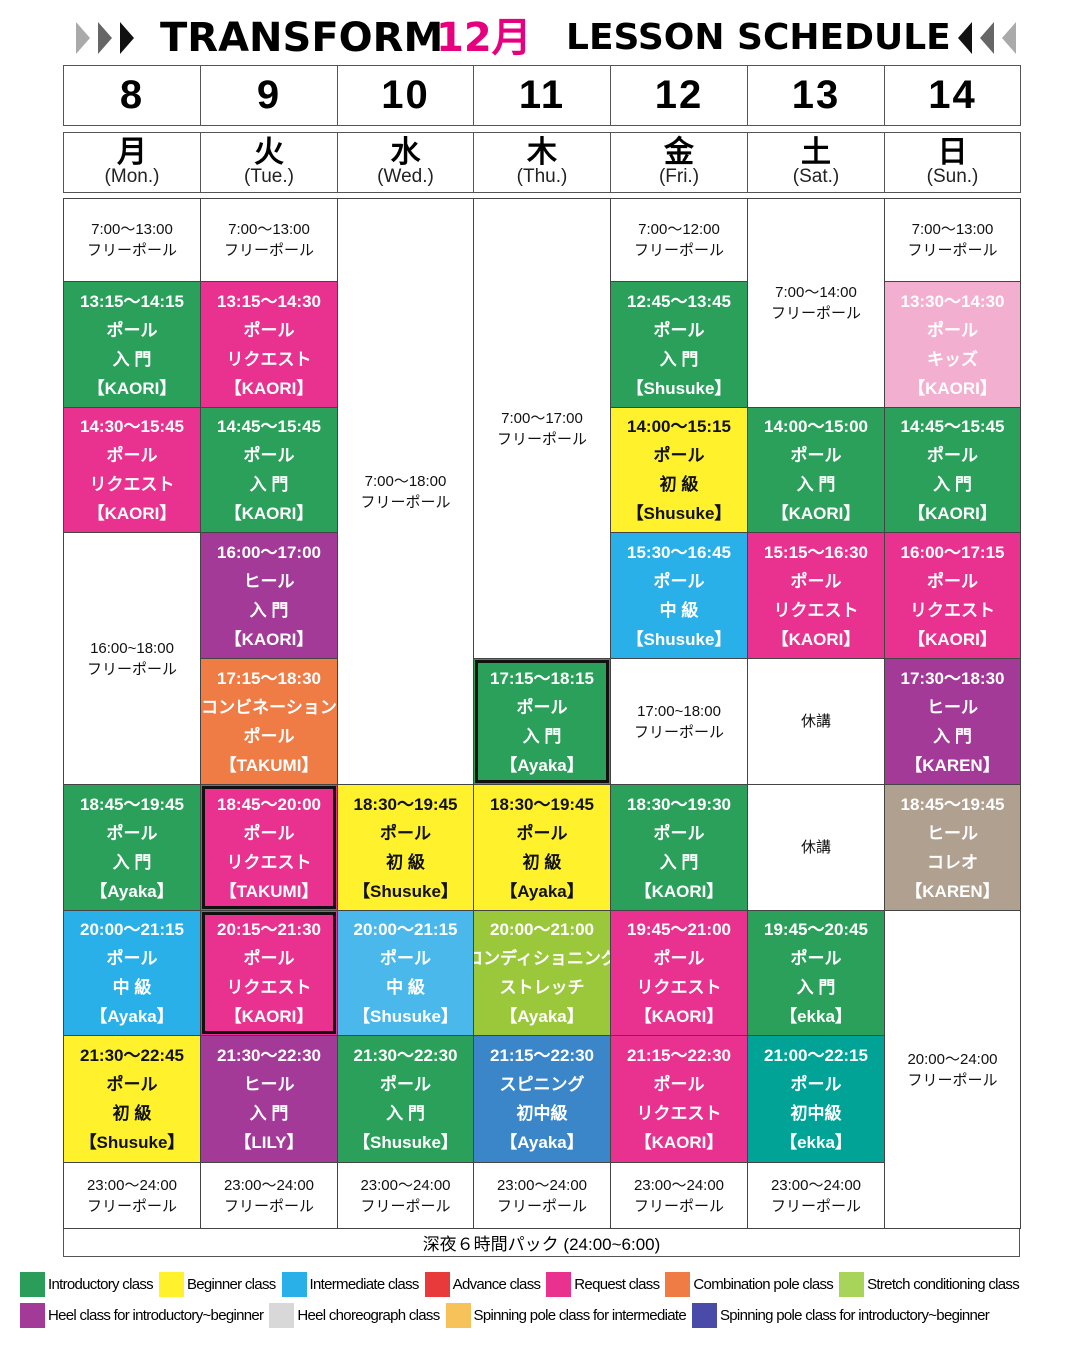  What do you see at coordinates (679, 176) in the screenshot?
I see `weekday-en: (Fri.)` at bounding box center [679, 176].